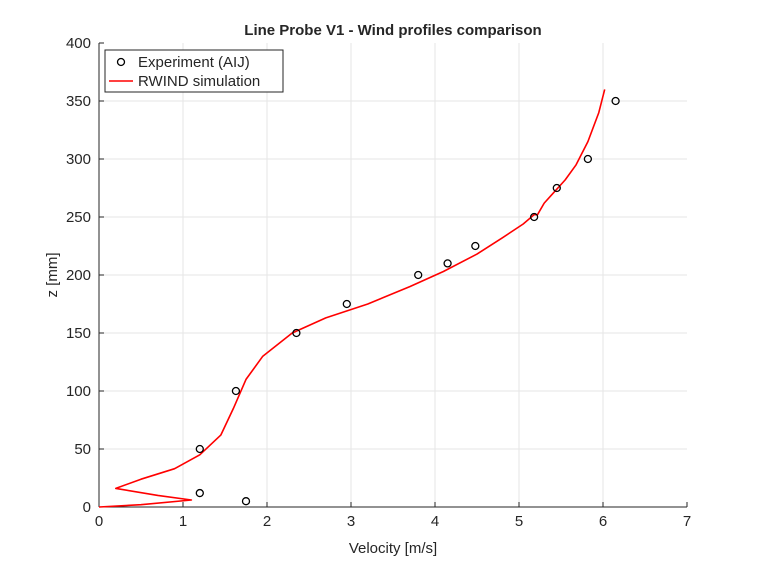 This screenshot has height=570, width=760. I want to click on legend-box, so click(194, 71).